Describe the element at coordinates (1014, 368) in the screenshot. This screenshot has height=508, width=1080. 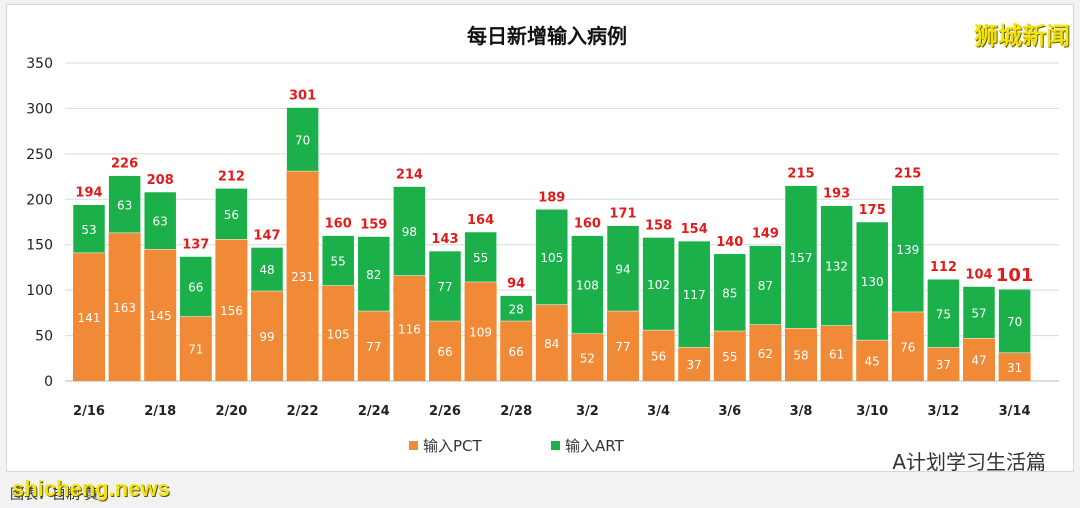
I see `data-label-pct: 31` at that location.